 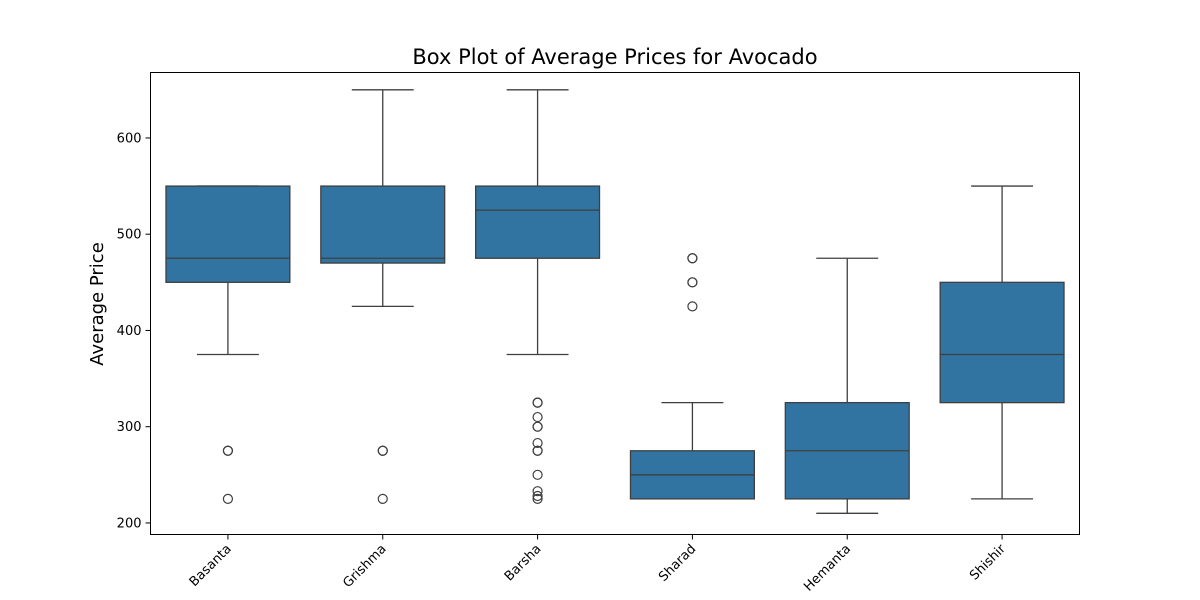 What do you see at coordinates (364, 566) in the screenshot?
I see `x-tick-label: Grishma` at bounding box center [364, 566].